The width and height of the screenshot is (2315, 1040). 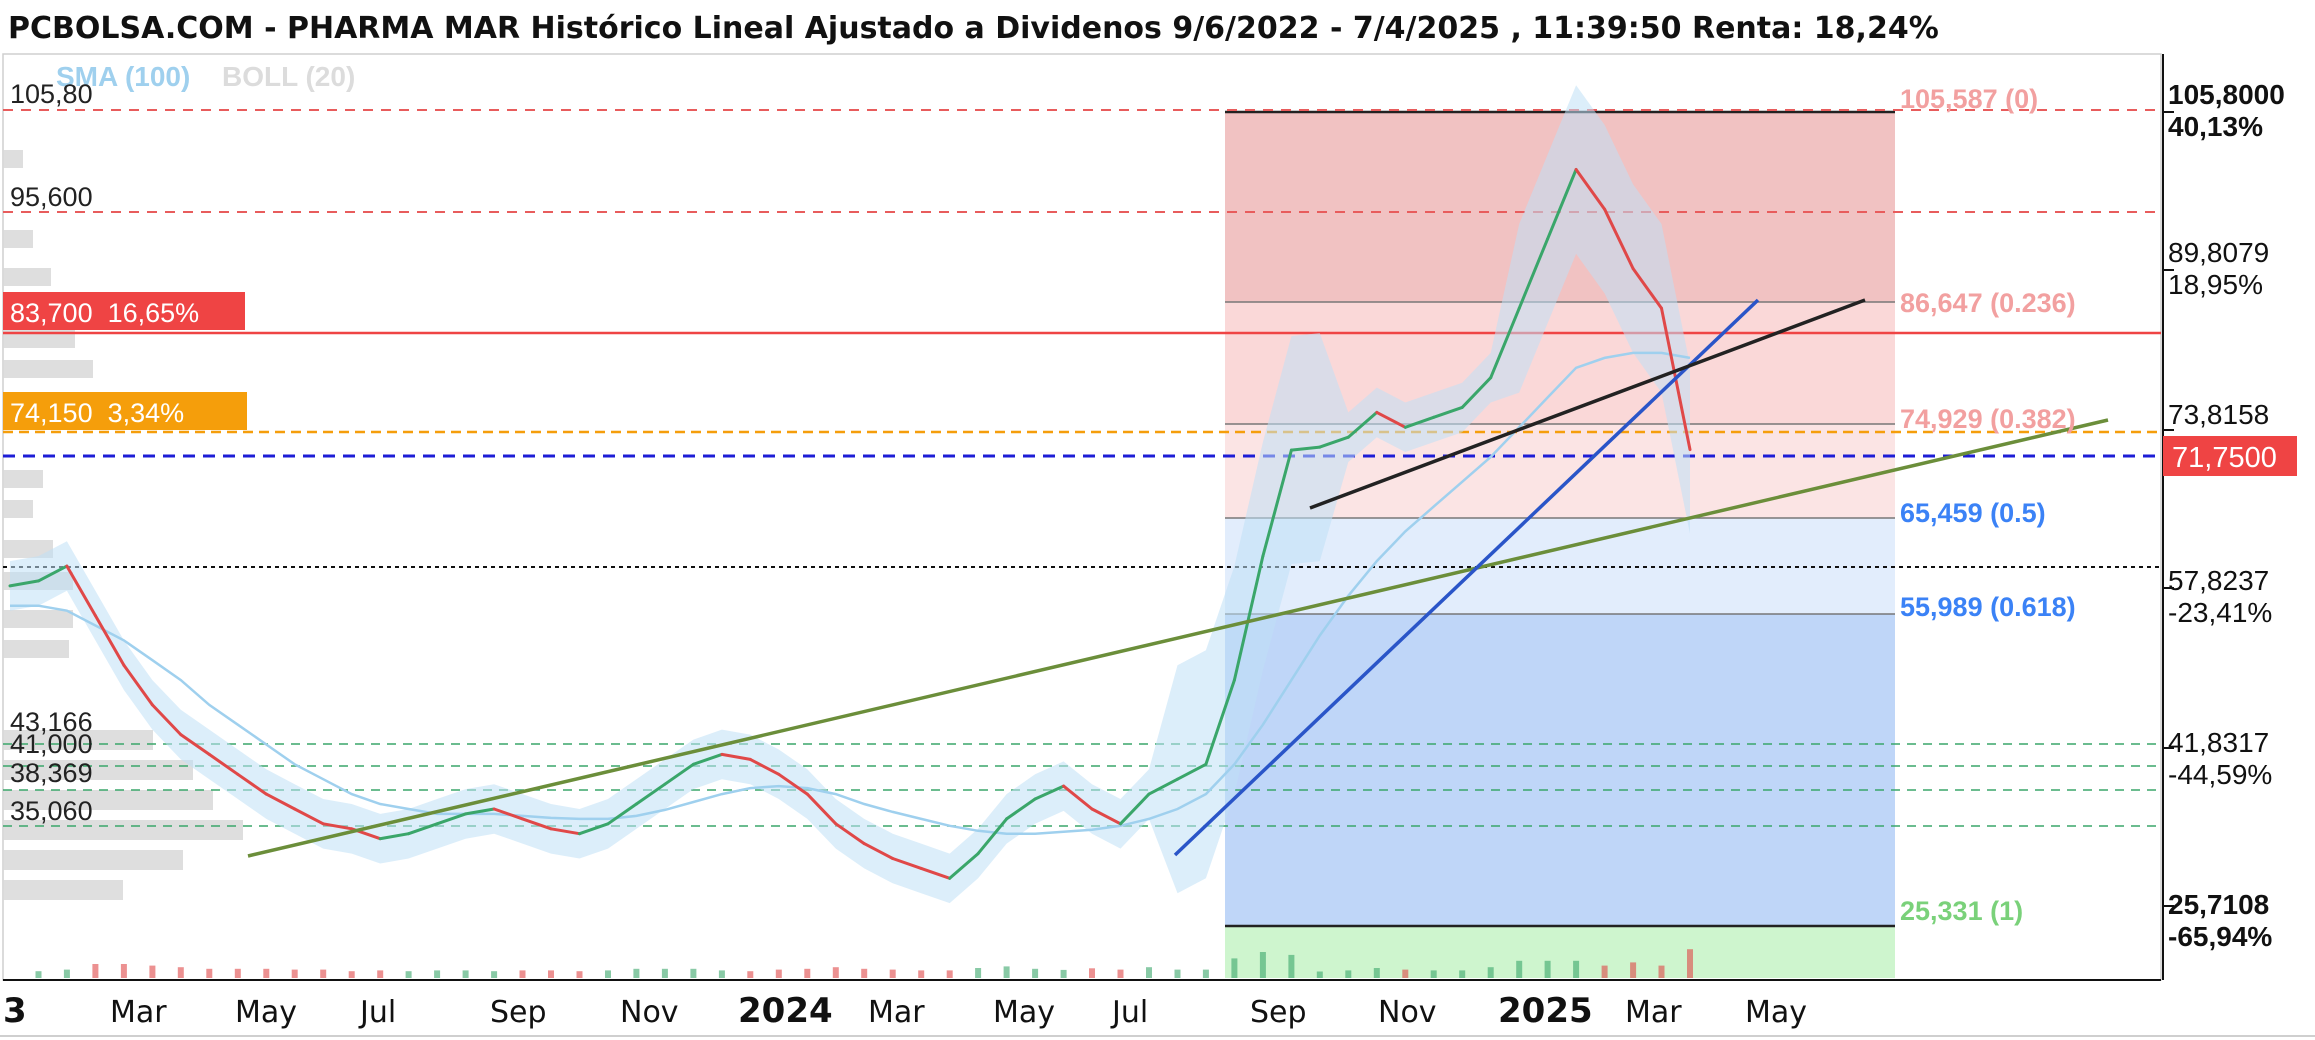 I want to click on legend-sma: SMA (100), so click(x=123, y=76).